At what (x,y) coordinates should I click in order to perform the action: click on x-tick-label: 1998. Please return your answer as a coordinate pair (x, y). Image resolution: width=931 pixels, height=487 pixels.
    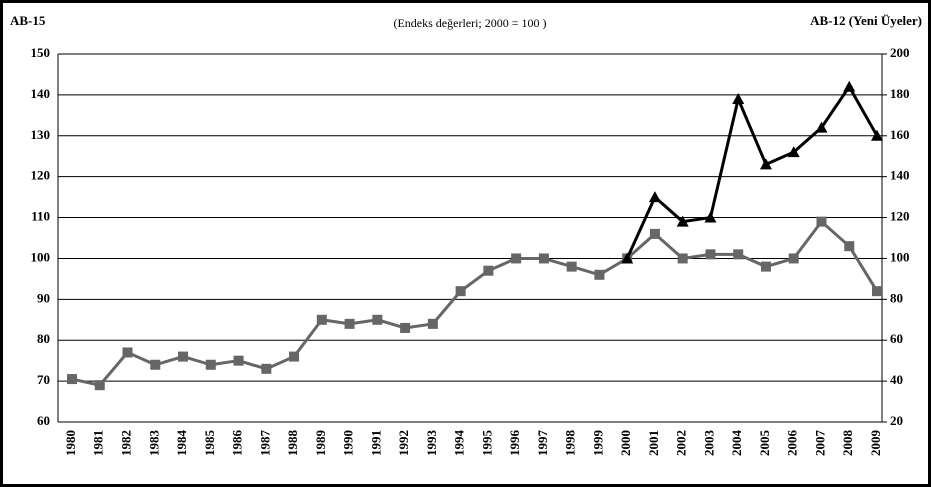
    Looking at the image, I should click on (570, 443).